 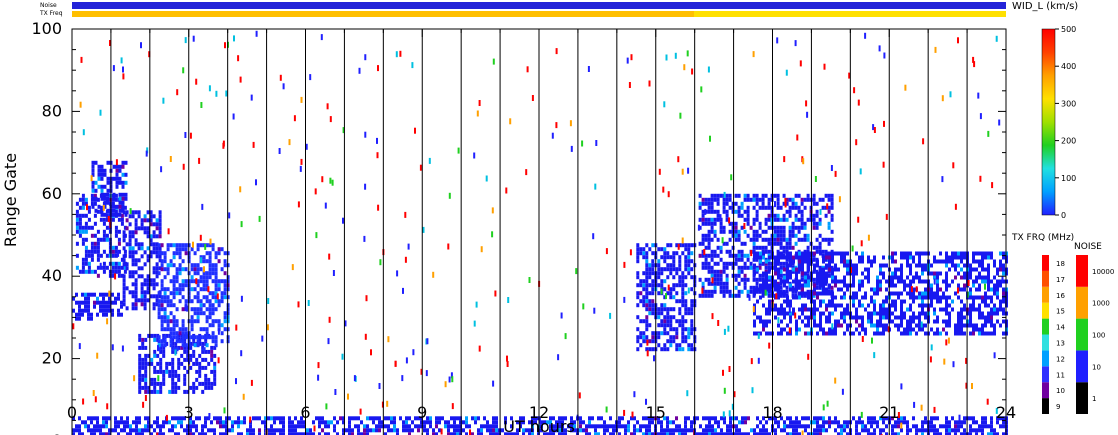 I want to click on noise-strip, so click(x=539, y=5).